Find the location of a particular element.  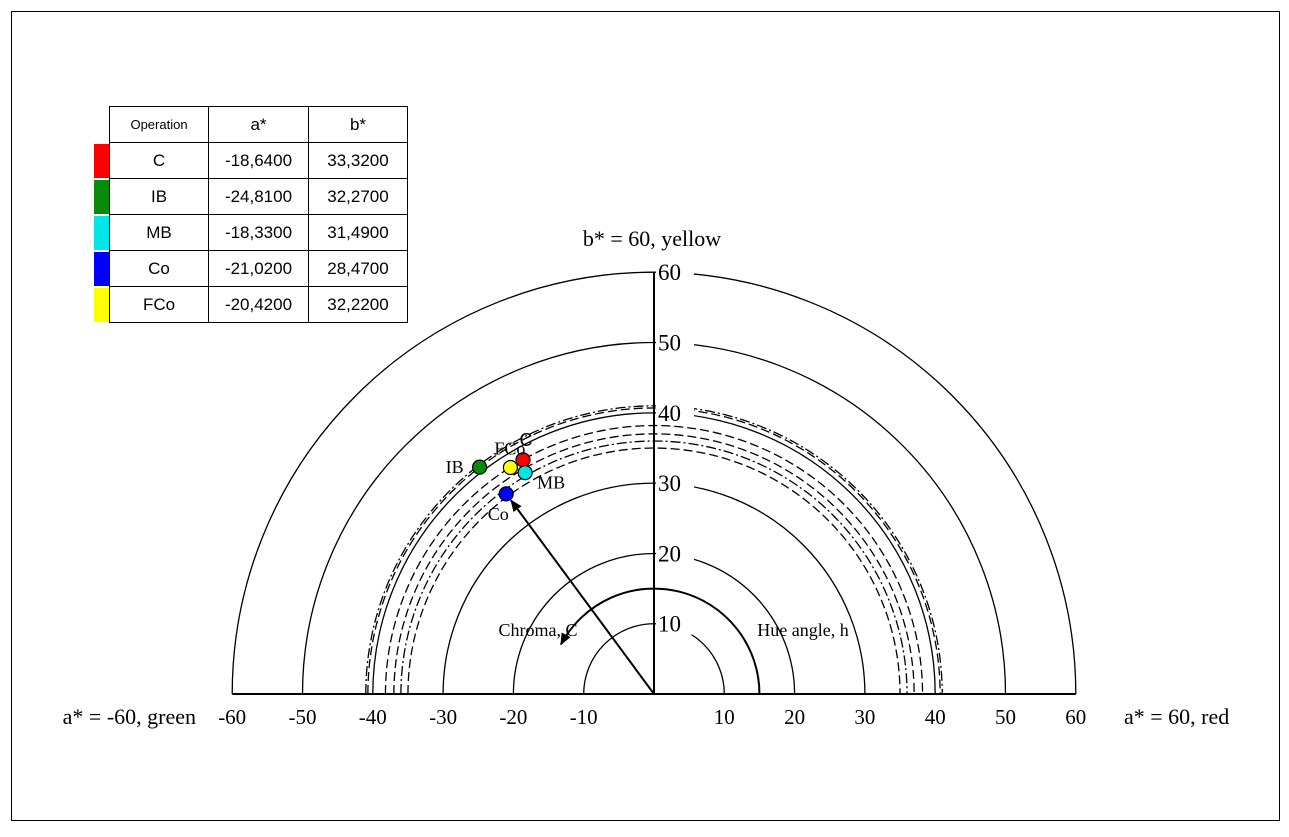

legend-header-a: a* is located at coordinates (258, 124).